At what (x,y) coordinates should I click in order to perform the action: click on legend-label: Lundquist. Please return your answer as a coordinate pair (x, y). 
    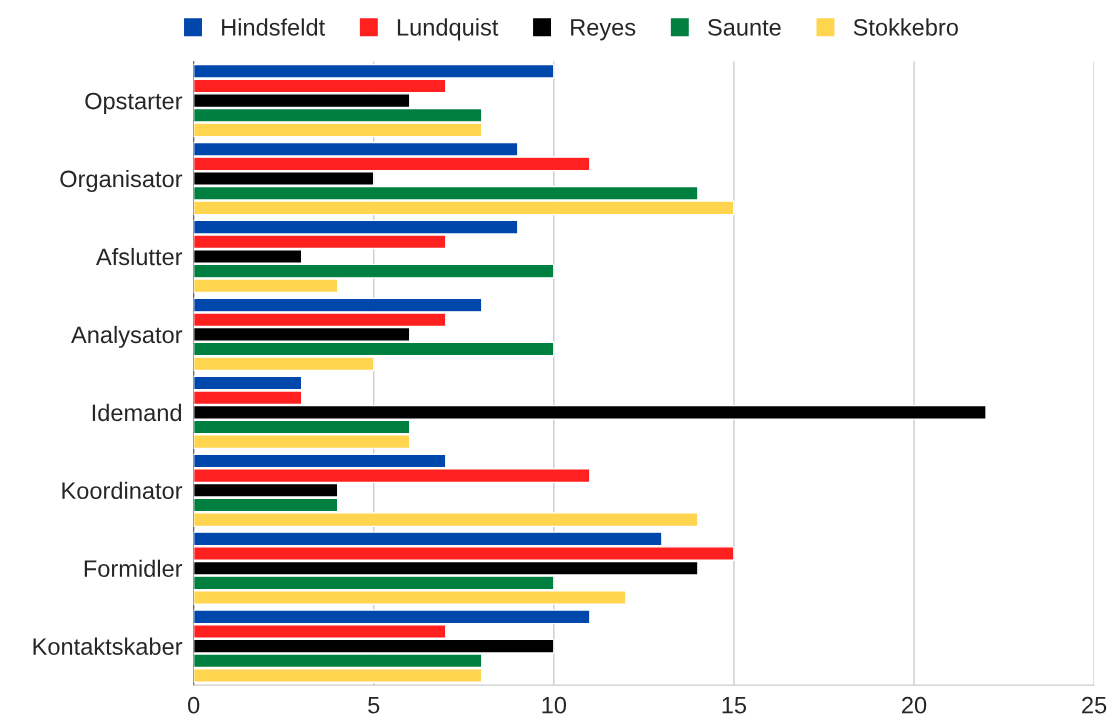
    Looking at the image, I should click on (448, 29).